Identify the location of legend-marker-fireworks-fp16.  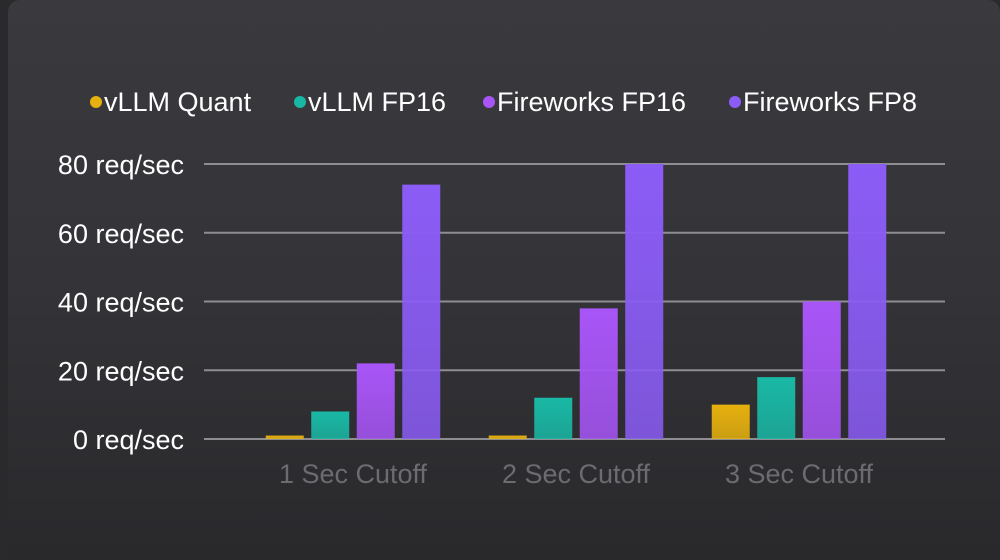
(489, 102).